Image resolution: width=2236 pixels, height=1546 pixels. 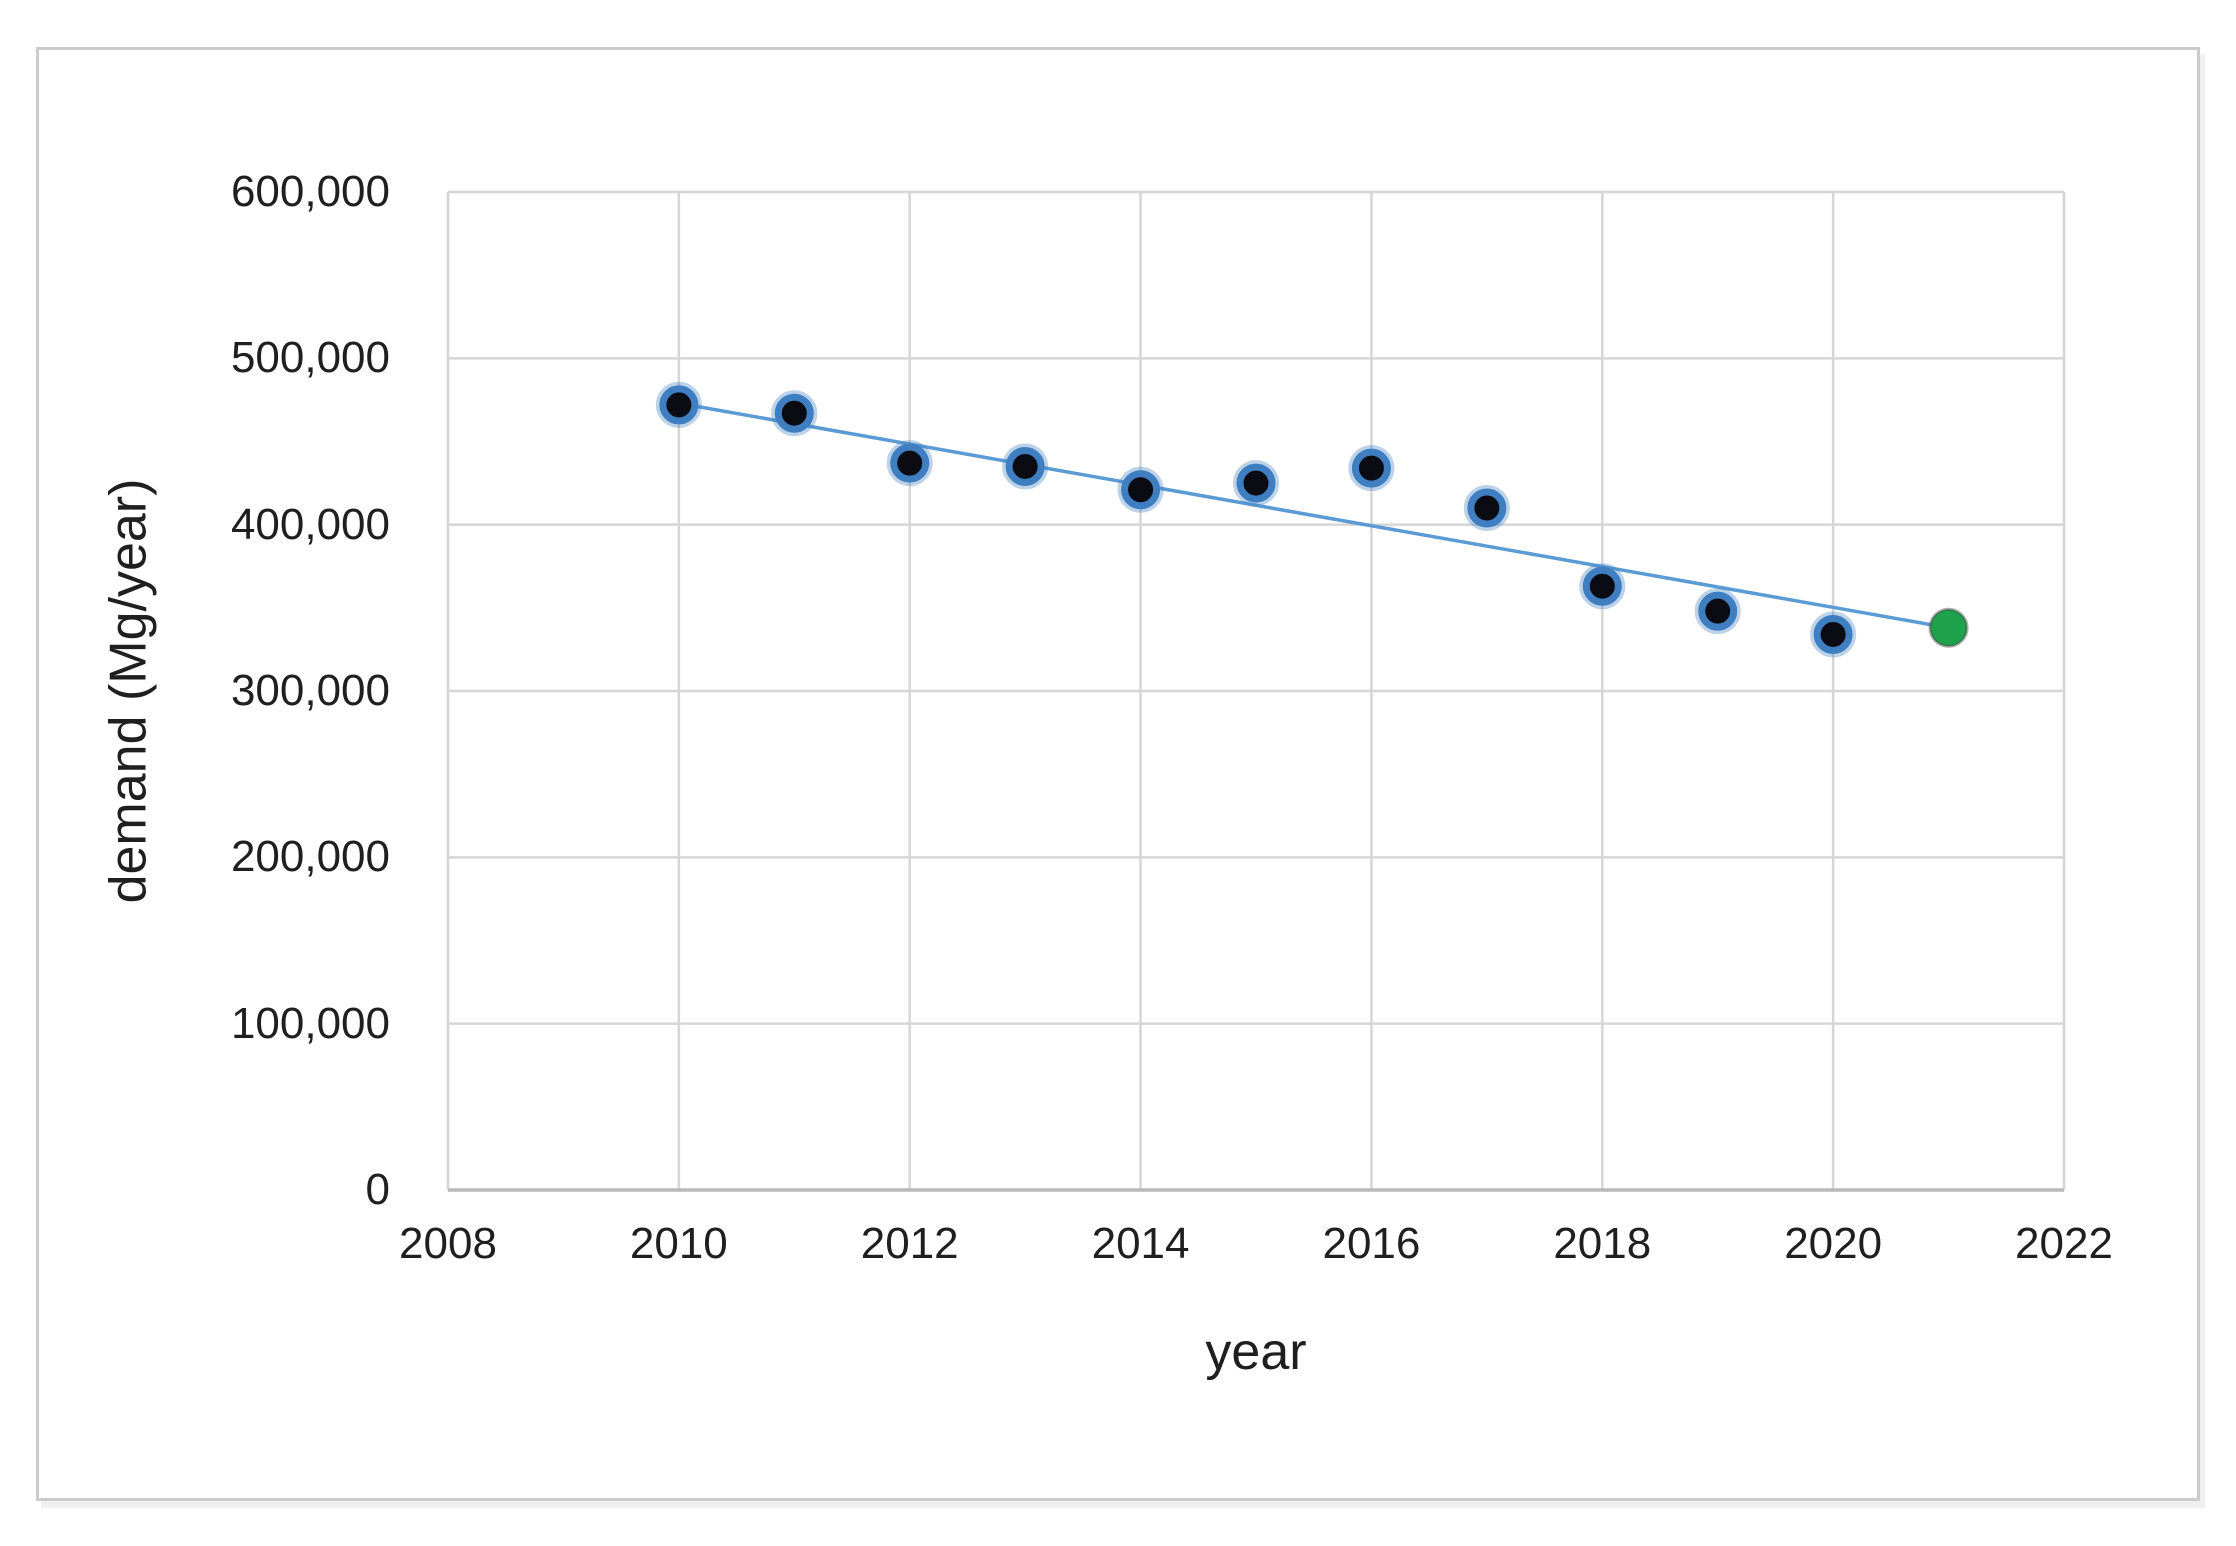 I want to click on x-tick-label: 2012, so click(x=909, y=1243).